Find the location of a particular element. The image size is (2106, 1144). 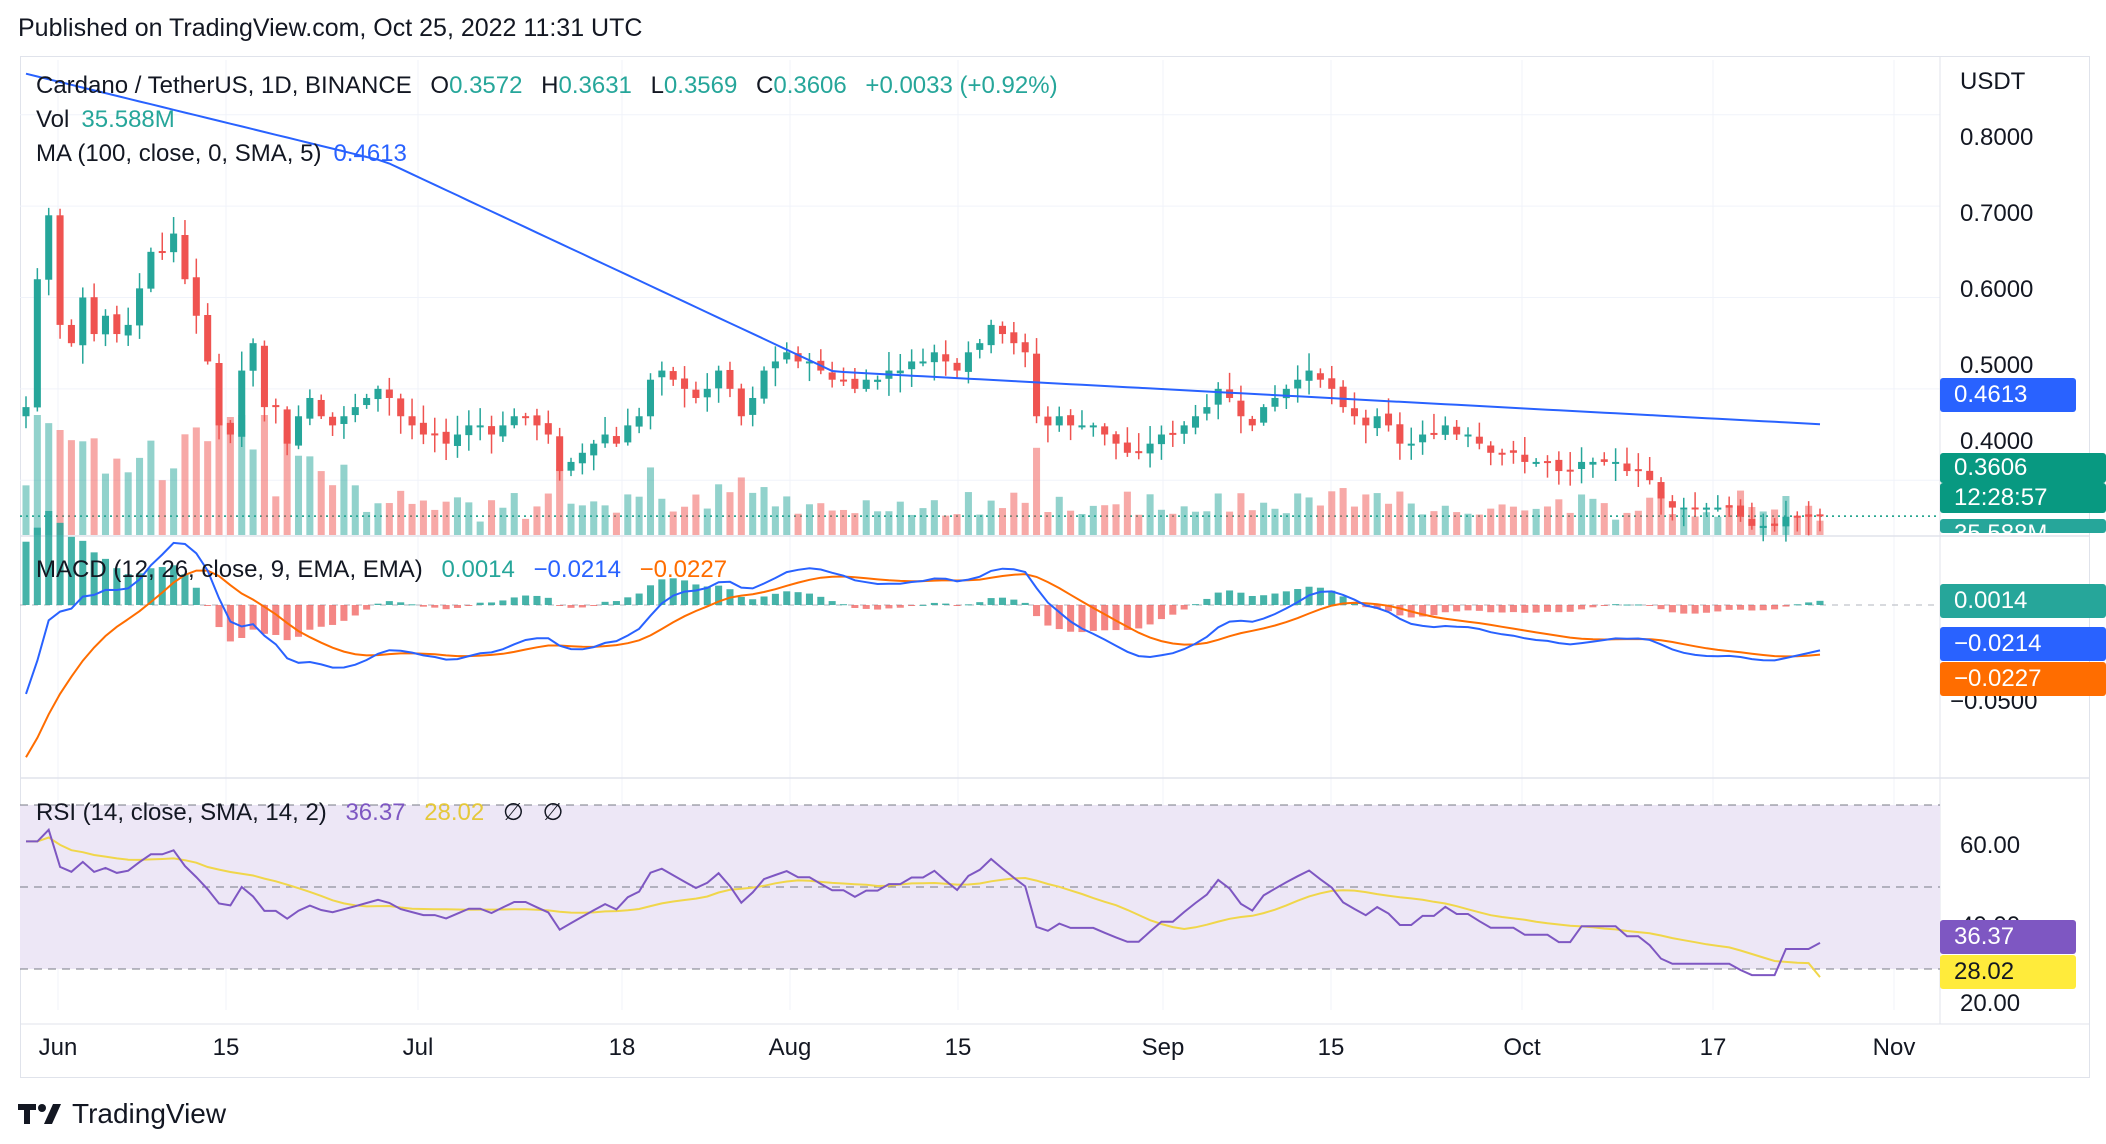

date-label: Nov is located at coordinates (1894, 1047).